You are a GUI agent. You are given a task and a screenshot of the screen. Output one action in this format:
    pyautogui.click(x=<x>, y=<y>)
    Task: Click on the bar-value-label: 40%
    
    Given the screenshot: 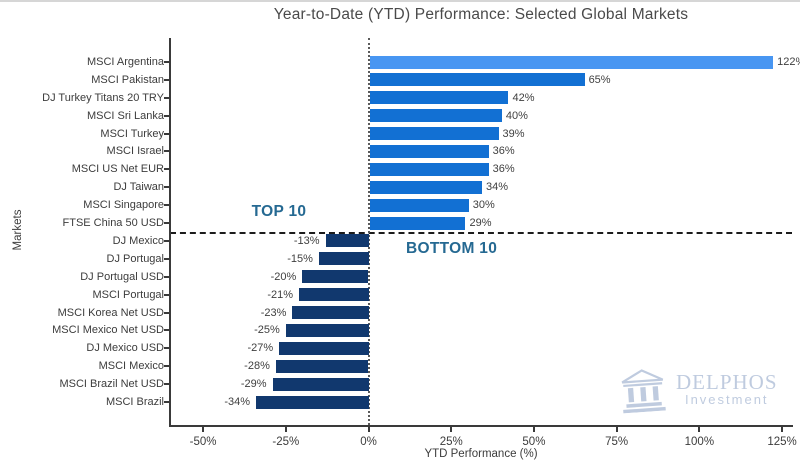 What is the action you would take?
    pyautogui.click(x=516, y=115)
    